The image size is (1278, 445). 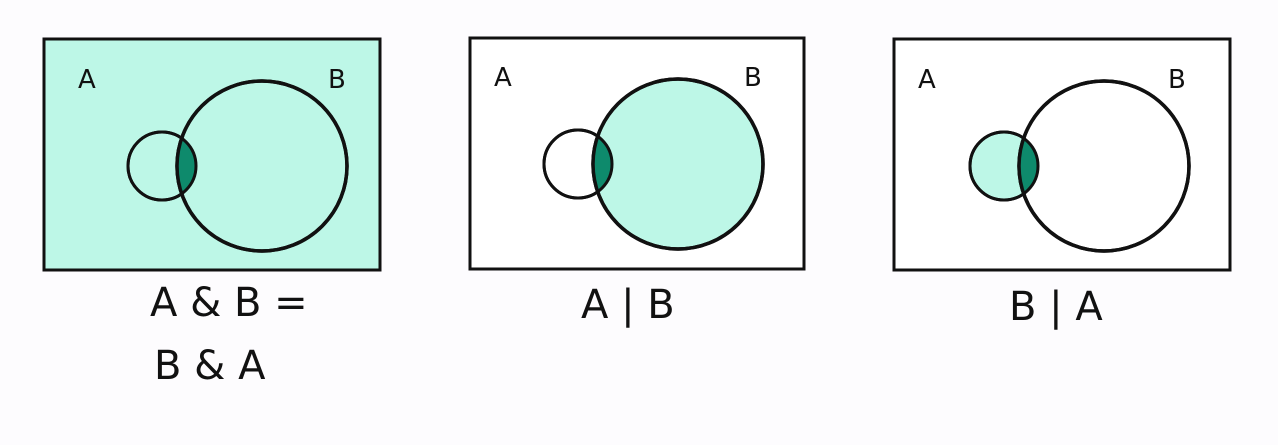 I want to click on diagram-1-caption-line-2: B & A, so click(x=210, y=366).